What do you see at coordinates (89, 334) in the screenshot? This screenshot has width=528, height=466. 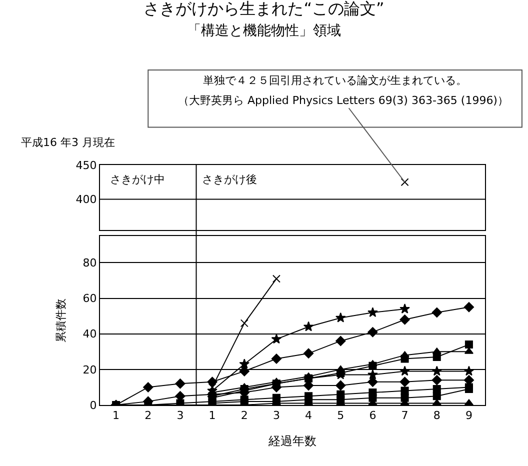 I see `y-tick-label: 40` at bounding box center [89, 334].